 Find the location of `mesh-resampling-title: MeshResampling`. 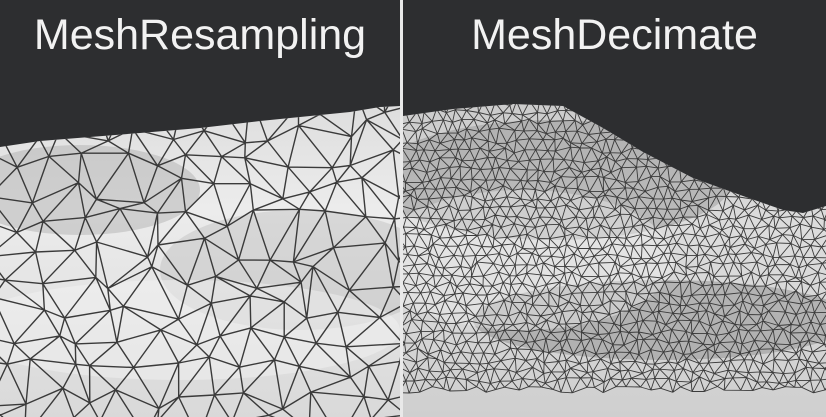

mesh-resampling-title: MeshResampling is located at coordinates (200, 35).